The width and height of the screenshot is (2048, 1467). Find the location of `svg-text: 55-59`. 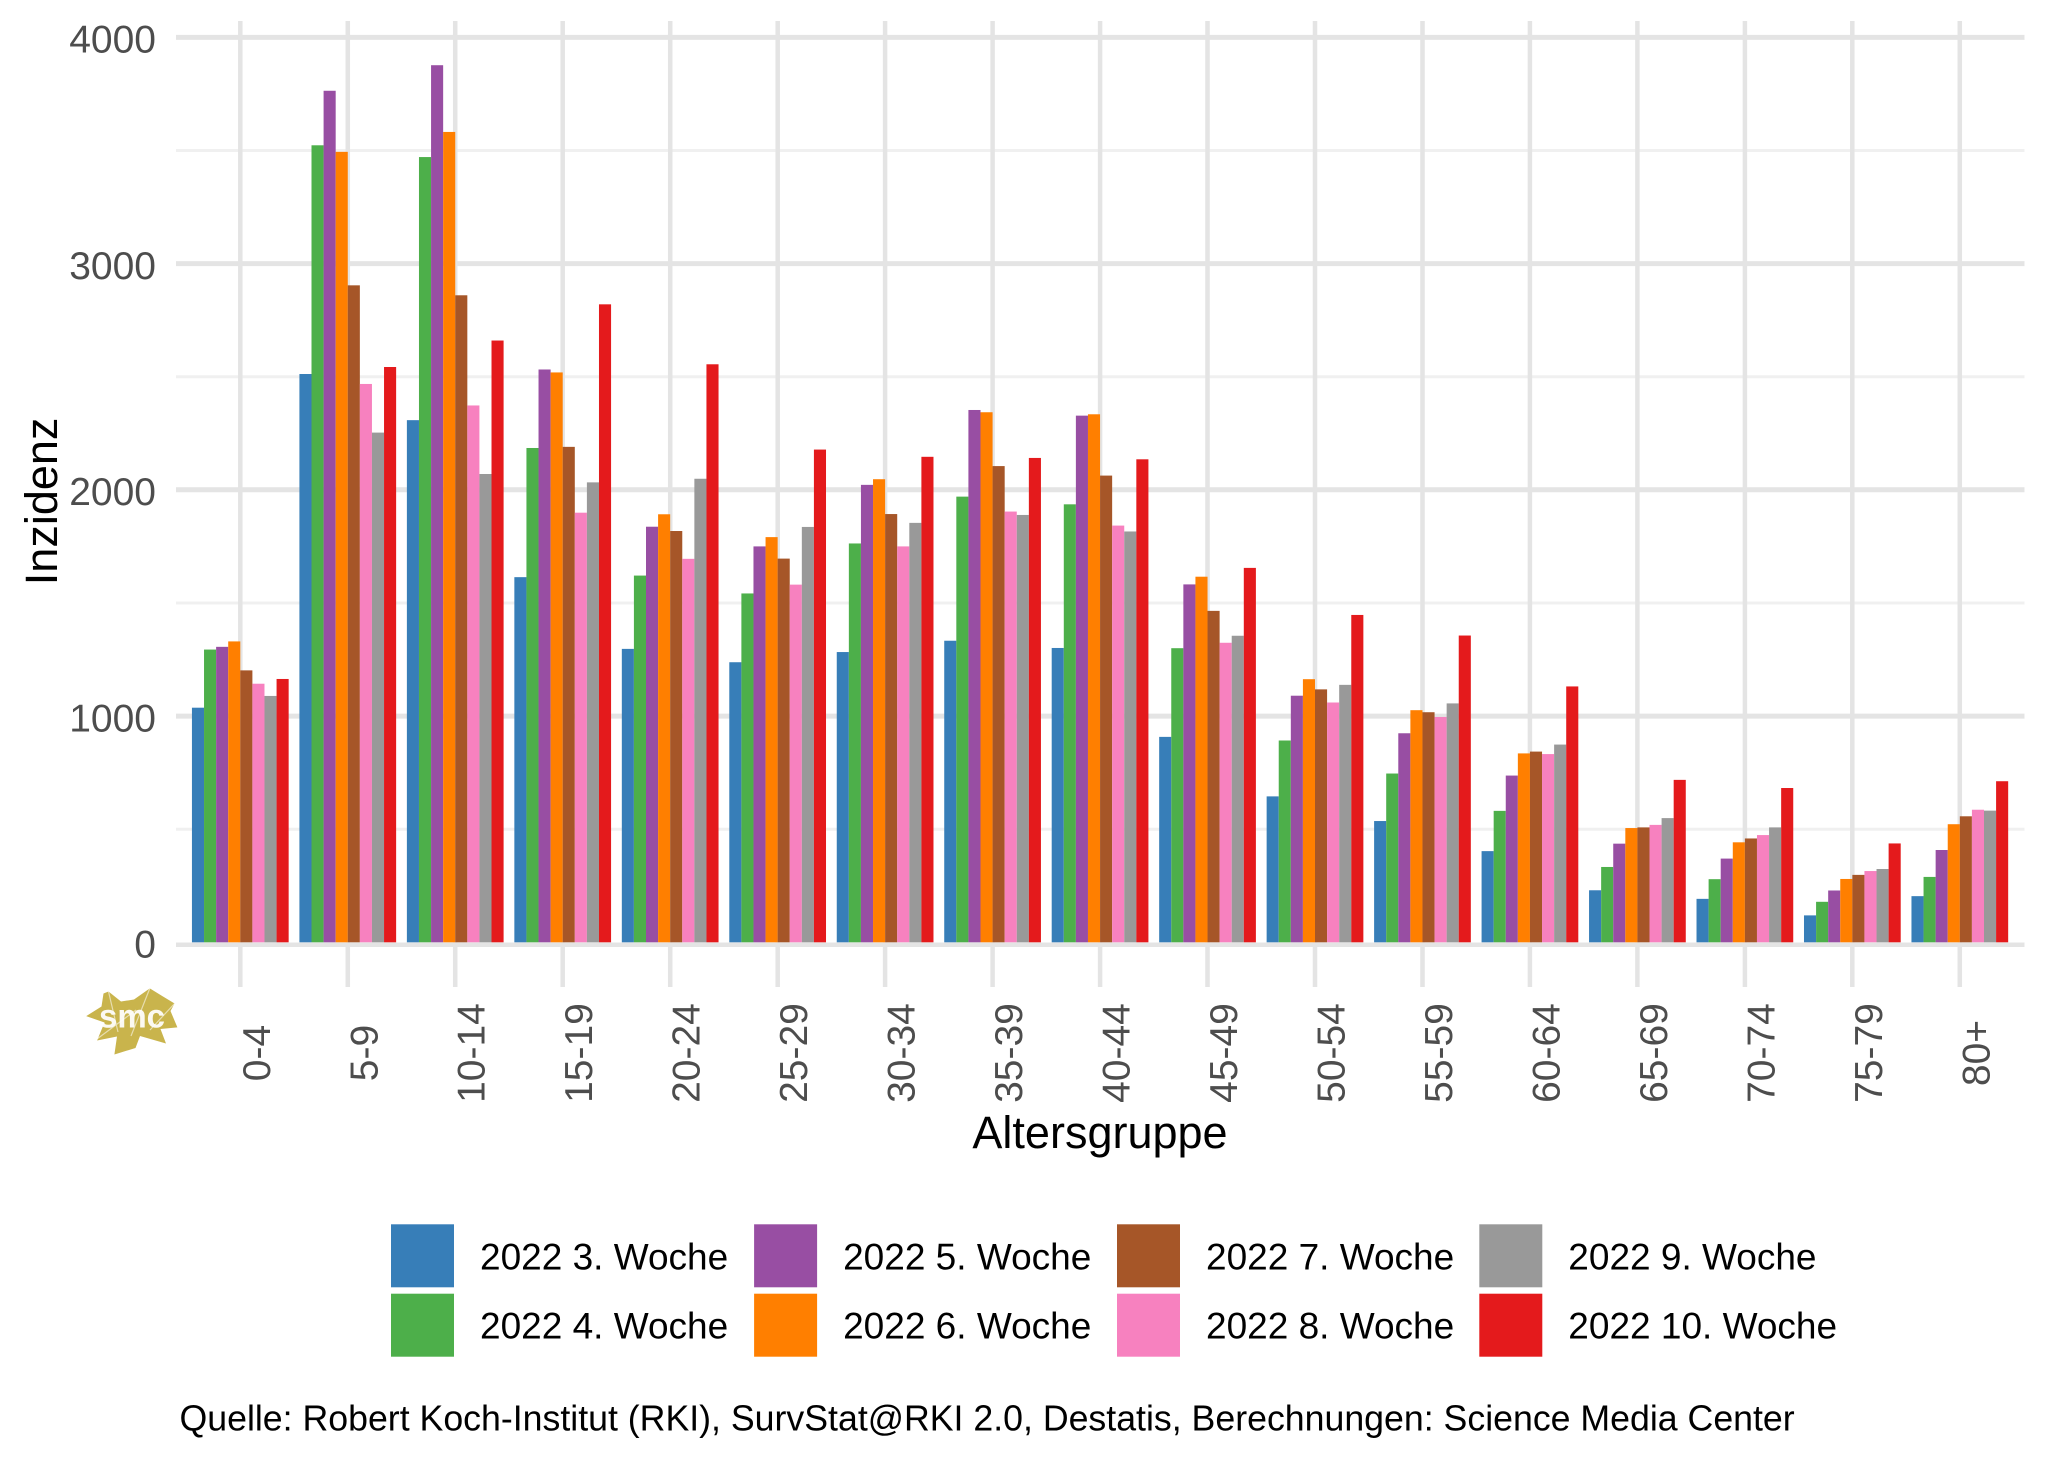

svg-text: 55-59 is located at coordinates (1439, 1053).